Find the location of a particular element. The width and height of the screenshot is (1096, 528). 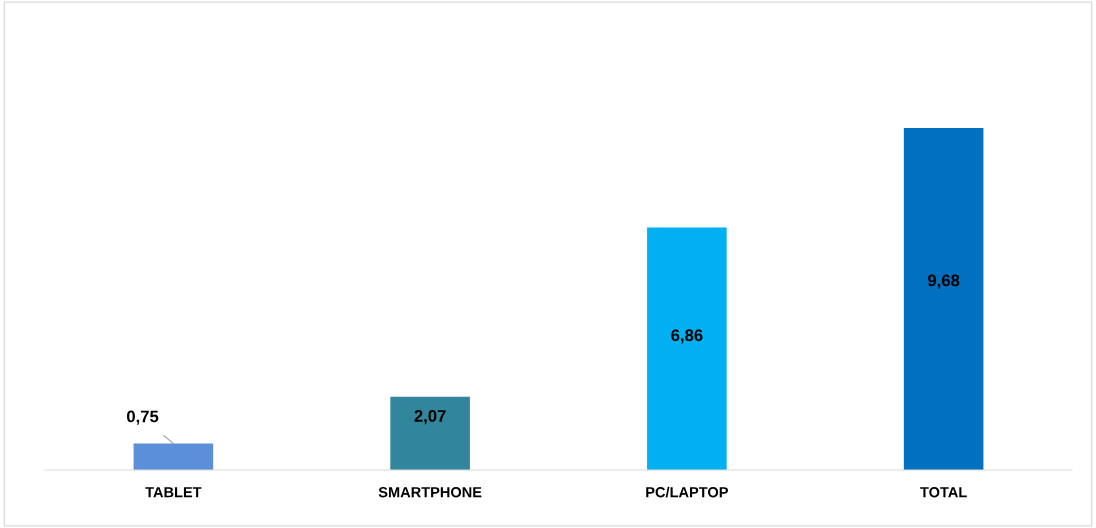

data-label: 6,86 is located at coordinates (687, 336).